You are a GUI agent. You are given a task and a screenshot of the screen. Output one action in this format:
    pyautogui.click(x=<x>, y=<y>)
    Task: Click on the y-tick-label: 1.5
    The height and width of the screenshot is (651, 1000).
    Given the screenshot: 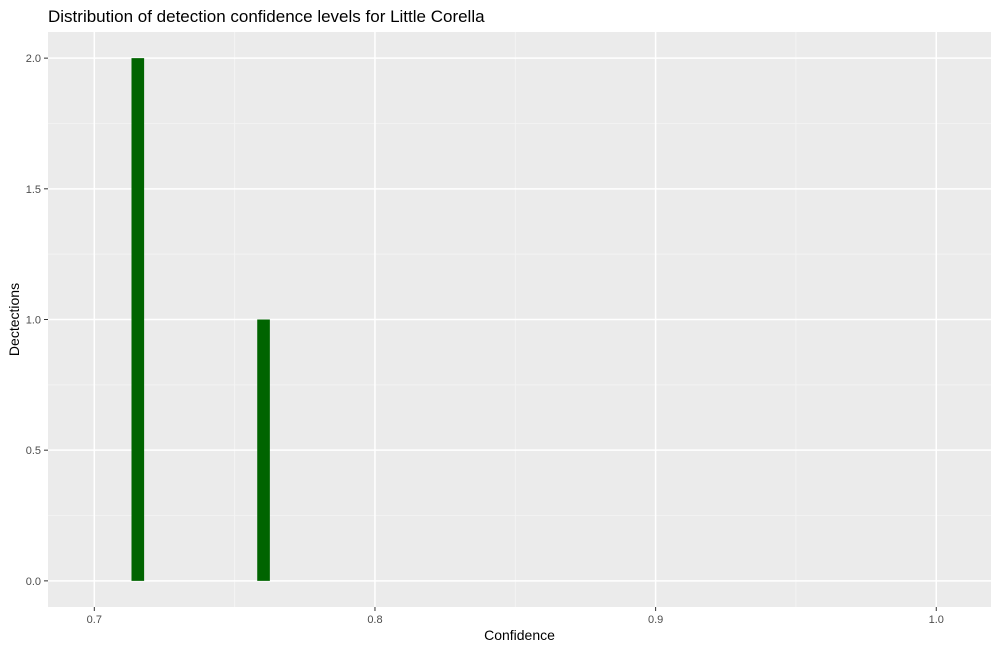 What is the action you would take?
    pyautogui.click(x=33, y=190)
    